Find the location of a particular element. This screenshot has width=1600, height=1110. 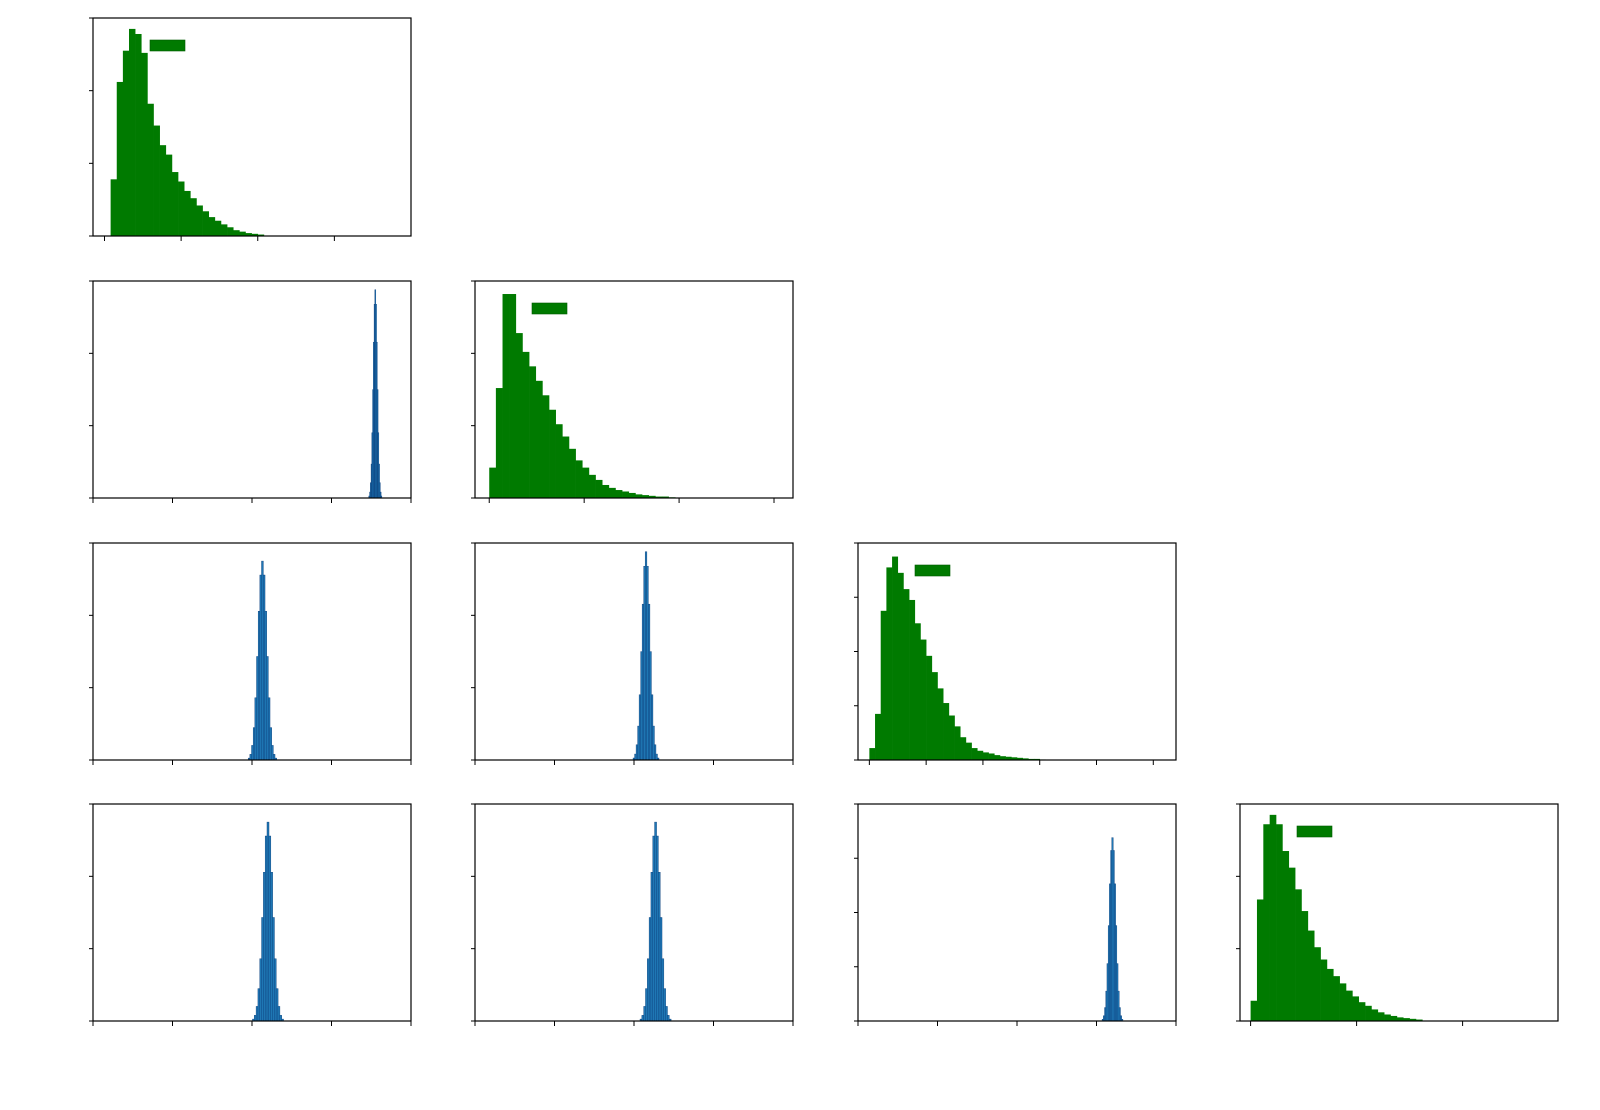

panel-r0-c0 is located at coordinates (250, 129).